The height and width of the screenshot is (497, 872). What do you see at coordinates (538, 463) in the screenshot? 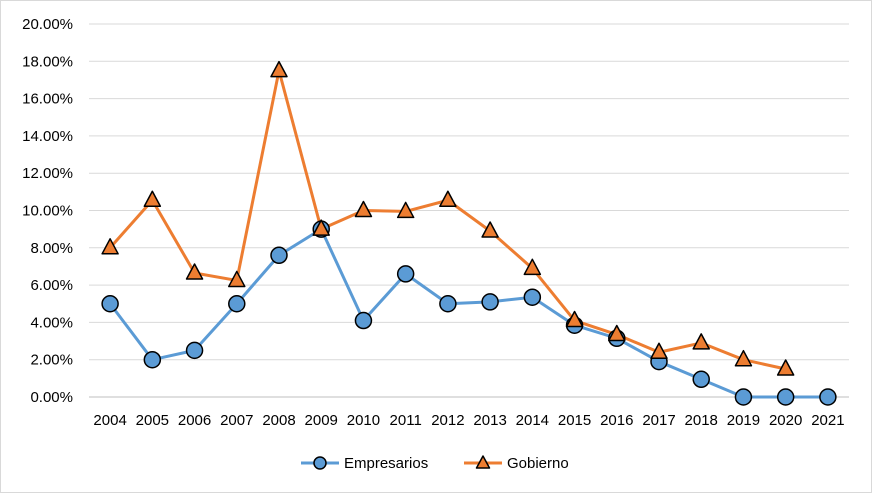
I see `legend-label: Gobierno` at bounding box center [538, 463].